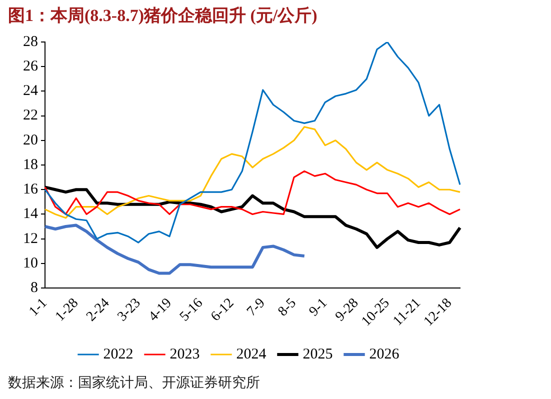 Image resolution: width=551 pixels, height=399 pixels. What do you see at coordinates (34, 288) in the screenshot?
I see `y-tick-label: 8` at bounding box center [34, 288].